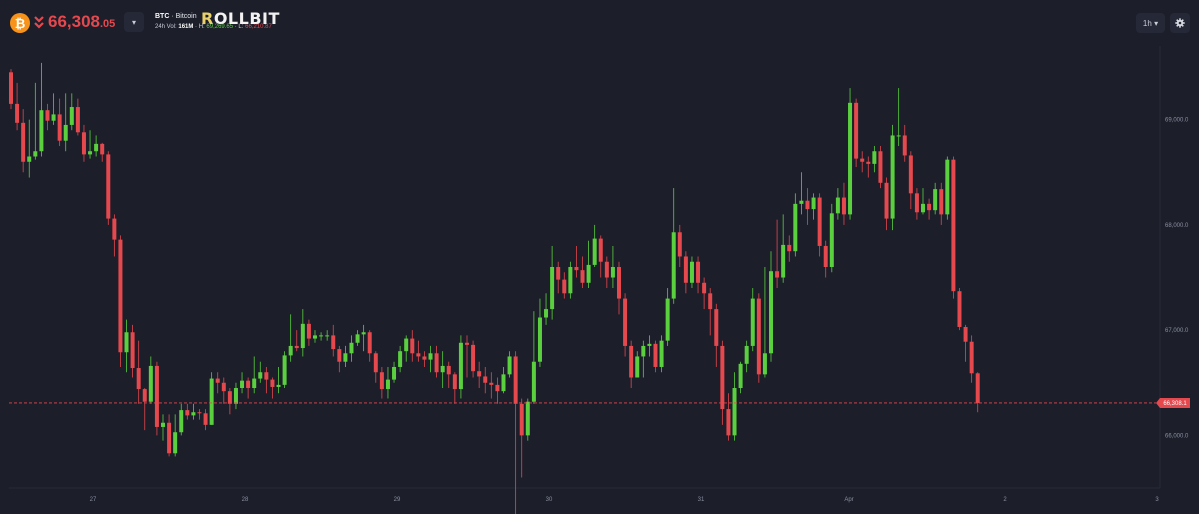 The width and height of the screenshot is (1199, 514). I want to click on price-axis: 66,000.0 67,000.0 68,000.0 69,000.0, so click(1177, 279).